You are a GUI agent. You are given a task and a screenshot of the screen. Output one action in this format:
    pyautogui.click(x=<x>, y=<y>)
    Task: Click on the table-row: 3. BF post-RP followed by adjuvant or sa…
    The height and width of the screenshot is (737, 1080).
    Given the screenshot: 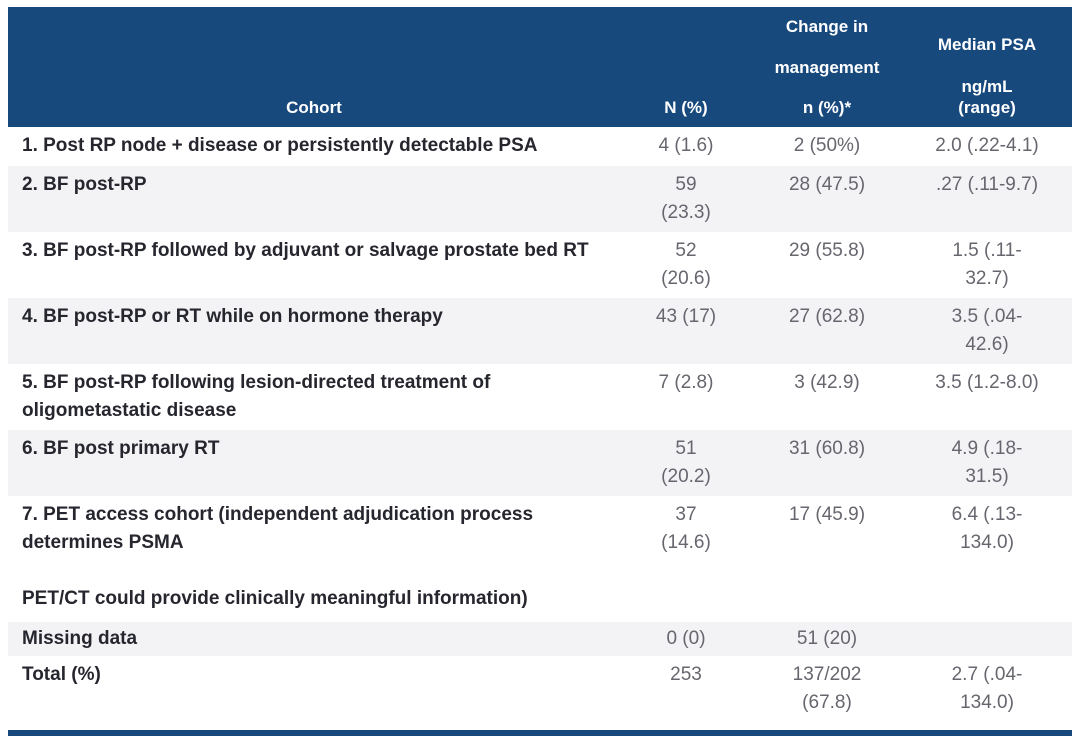 What is the action you would take?
    pyautogui.click(x=540, y=265)
    